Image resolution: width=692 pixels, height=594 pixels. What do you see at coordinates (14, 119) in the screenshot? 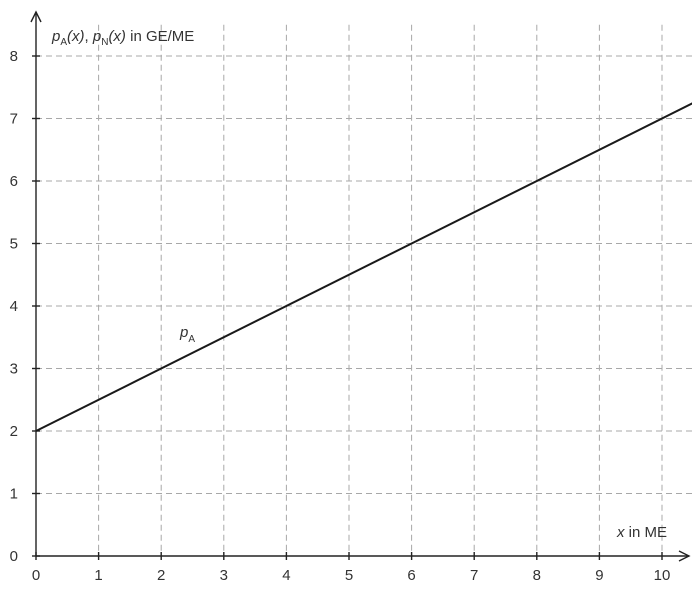
I see `y-tick-label-7: 7` at bounding box center [14, 119].